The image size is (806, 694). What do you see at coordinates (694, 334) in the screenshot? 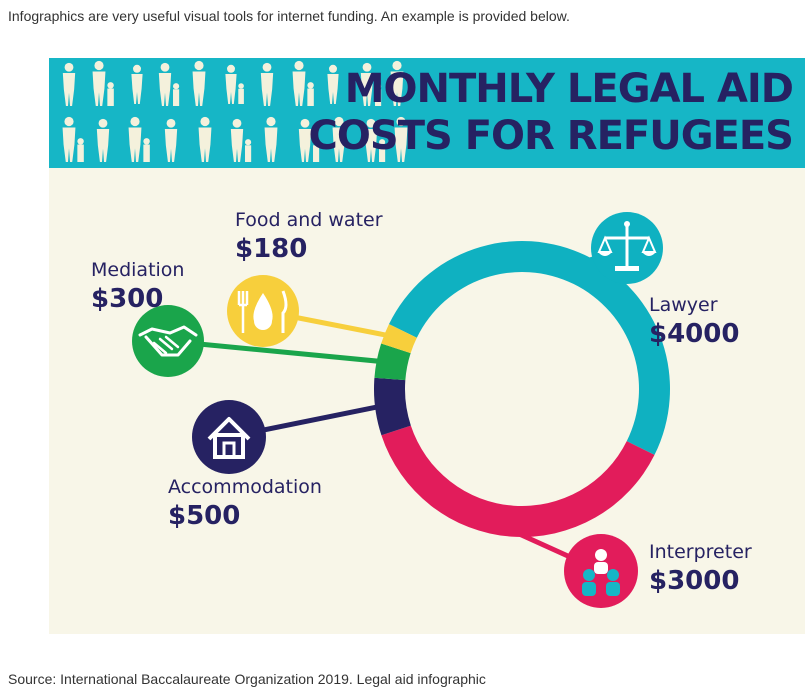
I see `label-lawyer-value: $4000` at bounding box center [694, 334].